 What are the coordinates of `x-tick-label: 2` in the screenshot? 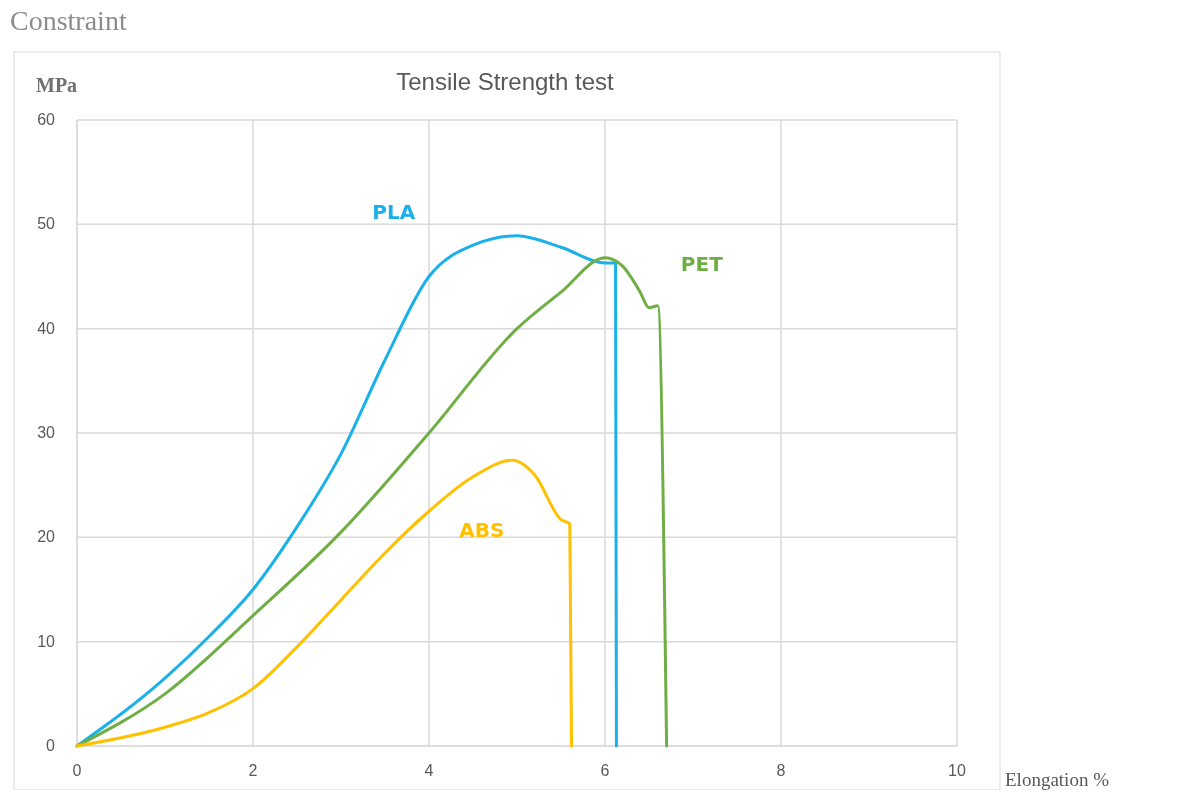 It's located at (253, 770).